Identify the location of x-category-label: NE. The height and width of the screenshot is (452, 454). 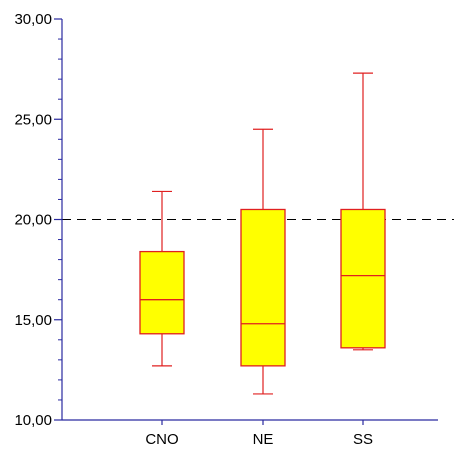
(263, 439).